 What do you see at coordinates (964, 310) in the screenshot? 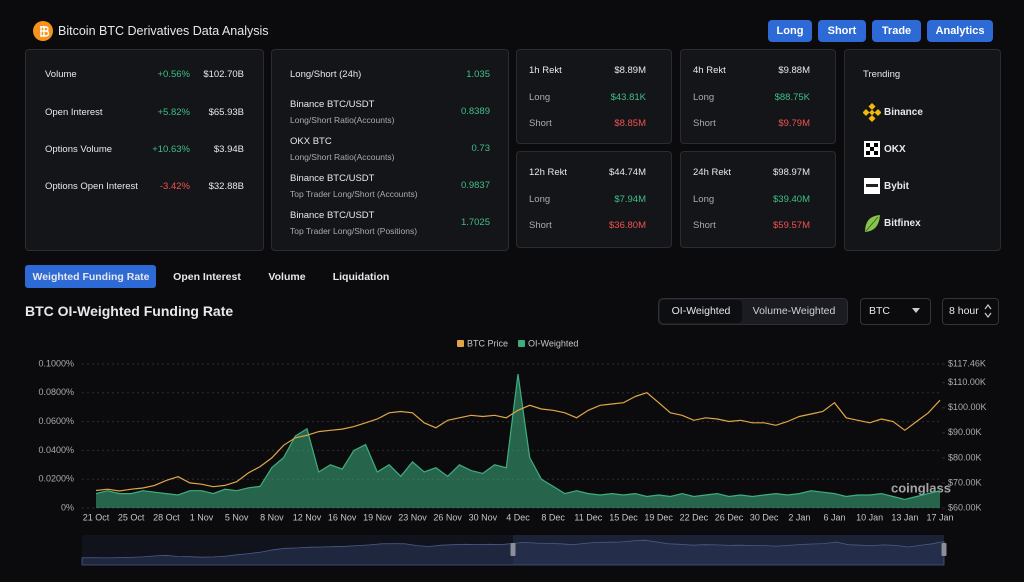
I see `interval-select: 8 hour` at bounding box center [964, 310].